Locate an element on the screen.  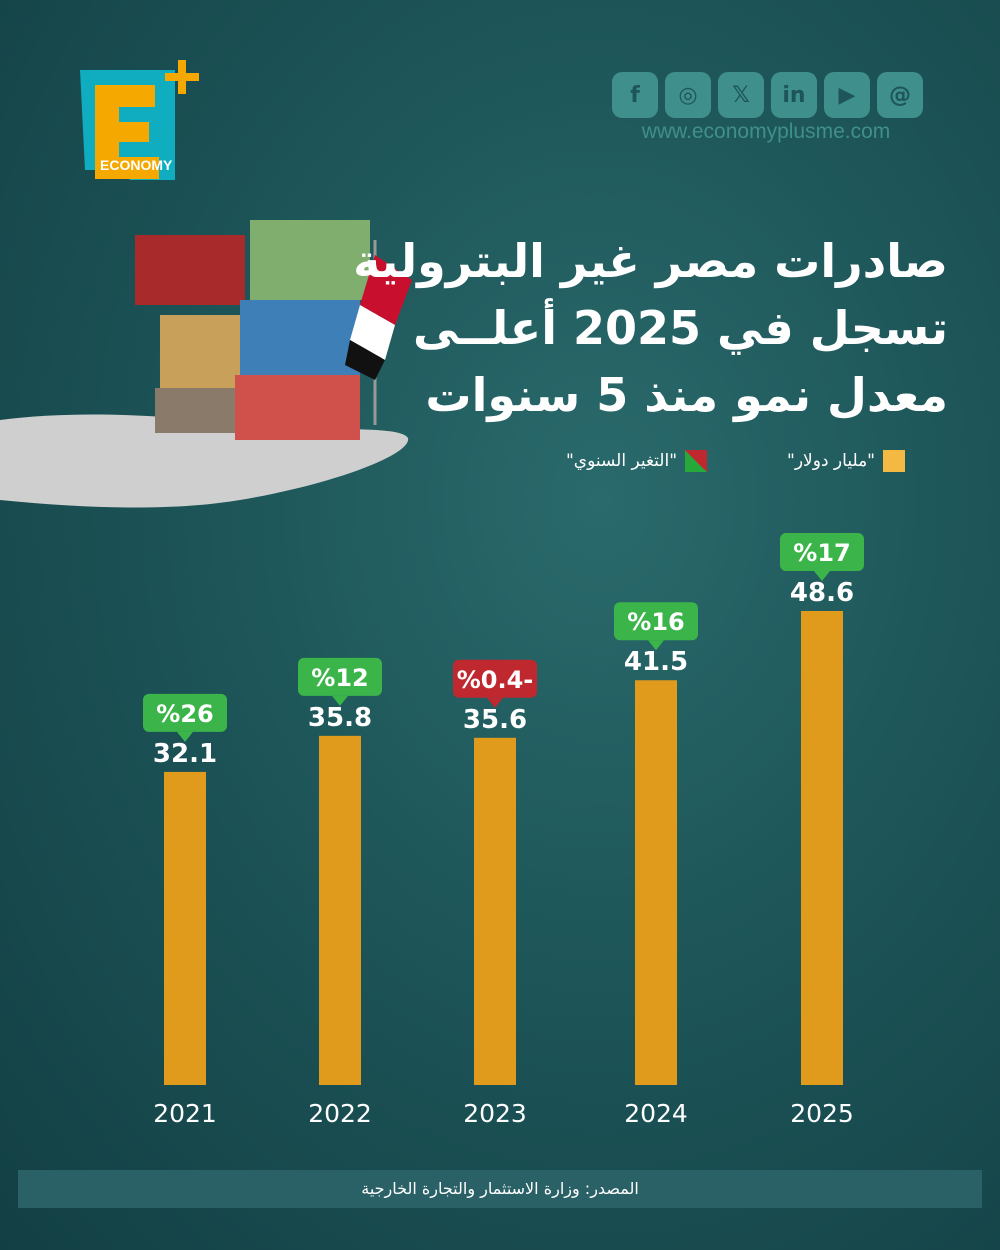
change-label: %12 is located at coordinates (339, 678).